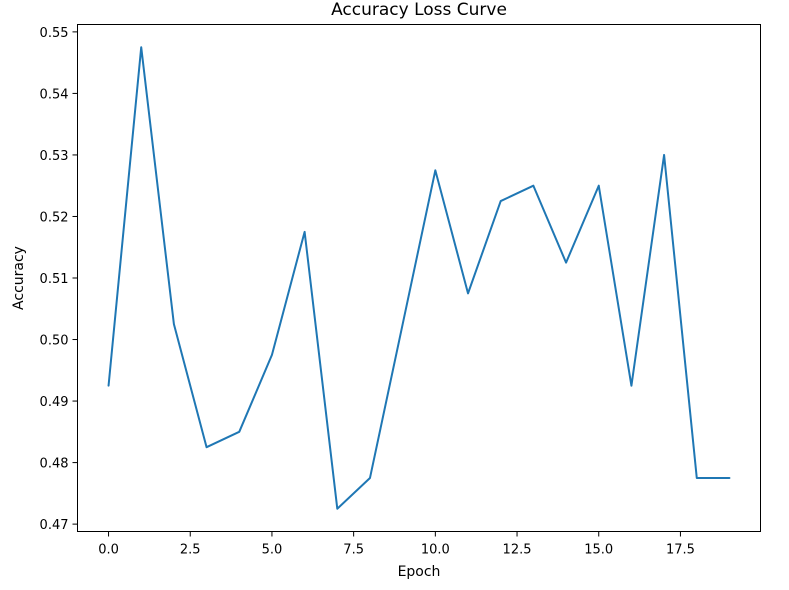 The height and width of the screenshot is (590, 789). I want to click on x-tick-label: 15.0, so click(598, 550).